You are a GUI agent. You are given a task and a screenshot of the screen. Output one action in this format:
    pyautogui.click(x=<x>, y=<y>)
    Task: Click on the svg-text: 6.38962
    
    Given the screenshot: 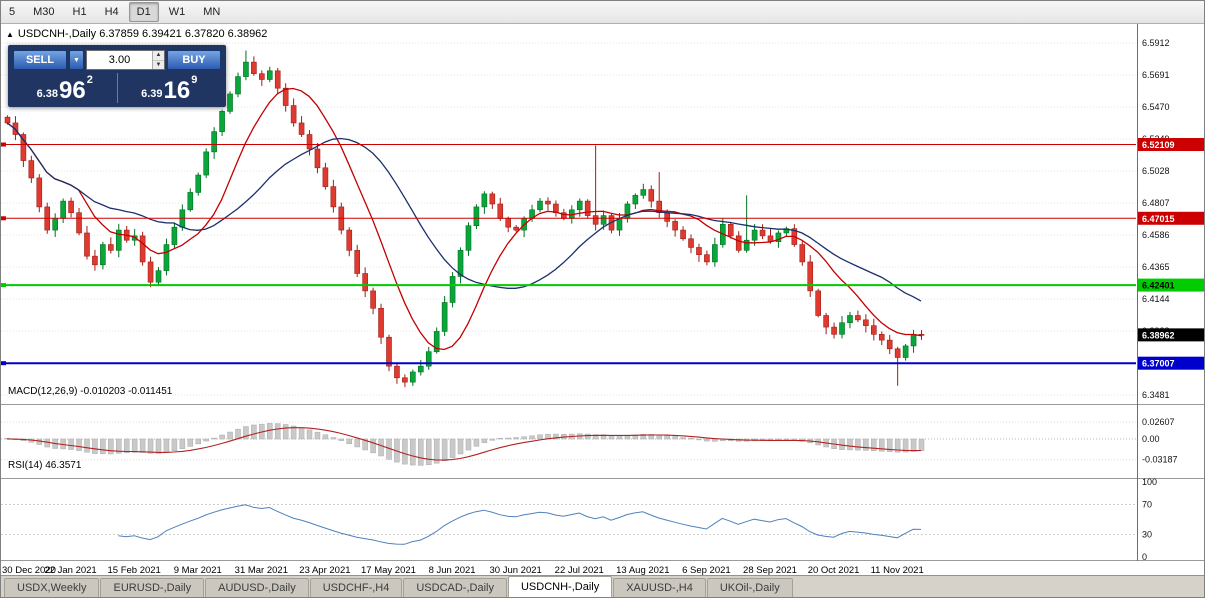 What is the action you would take?
    pyautogui.click(x=1158, y=335)
    